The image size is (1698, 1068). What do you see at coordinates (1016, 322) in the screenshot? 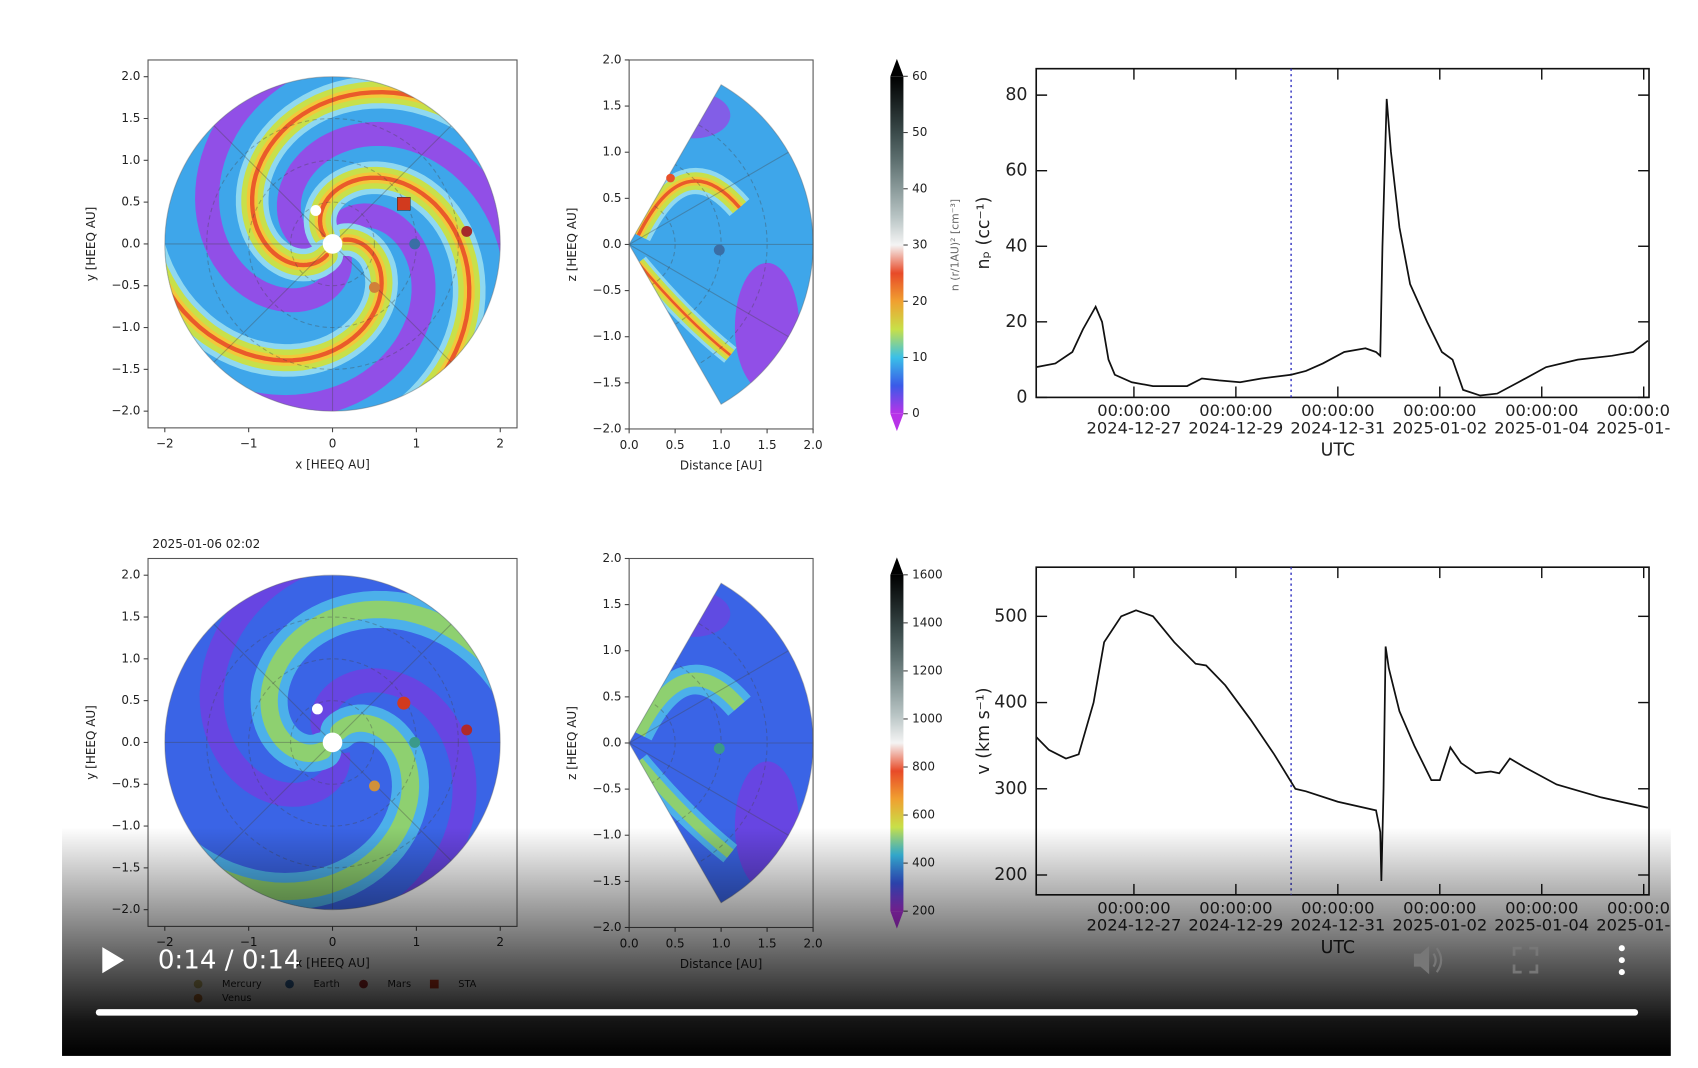
I see `y-tick-label: 20` at bounding box center [1016, 322].